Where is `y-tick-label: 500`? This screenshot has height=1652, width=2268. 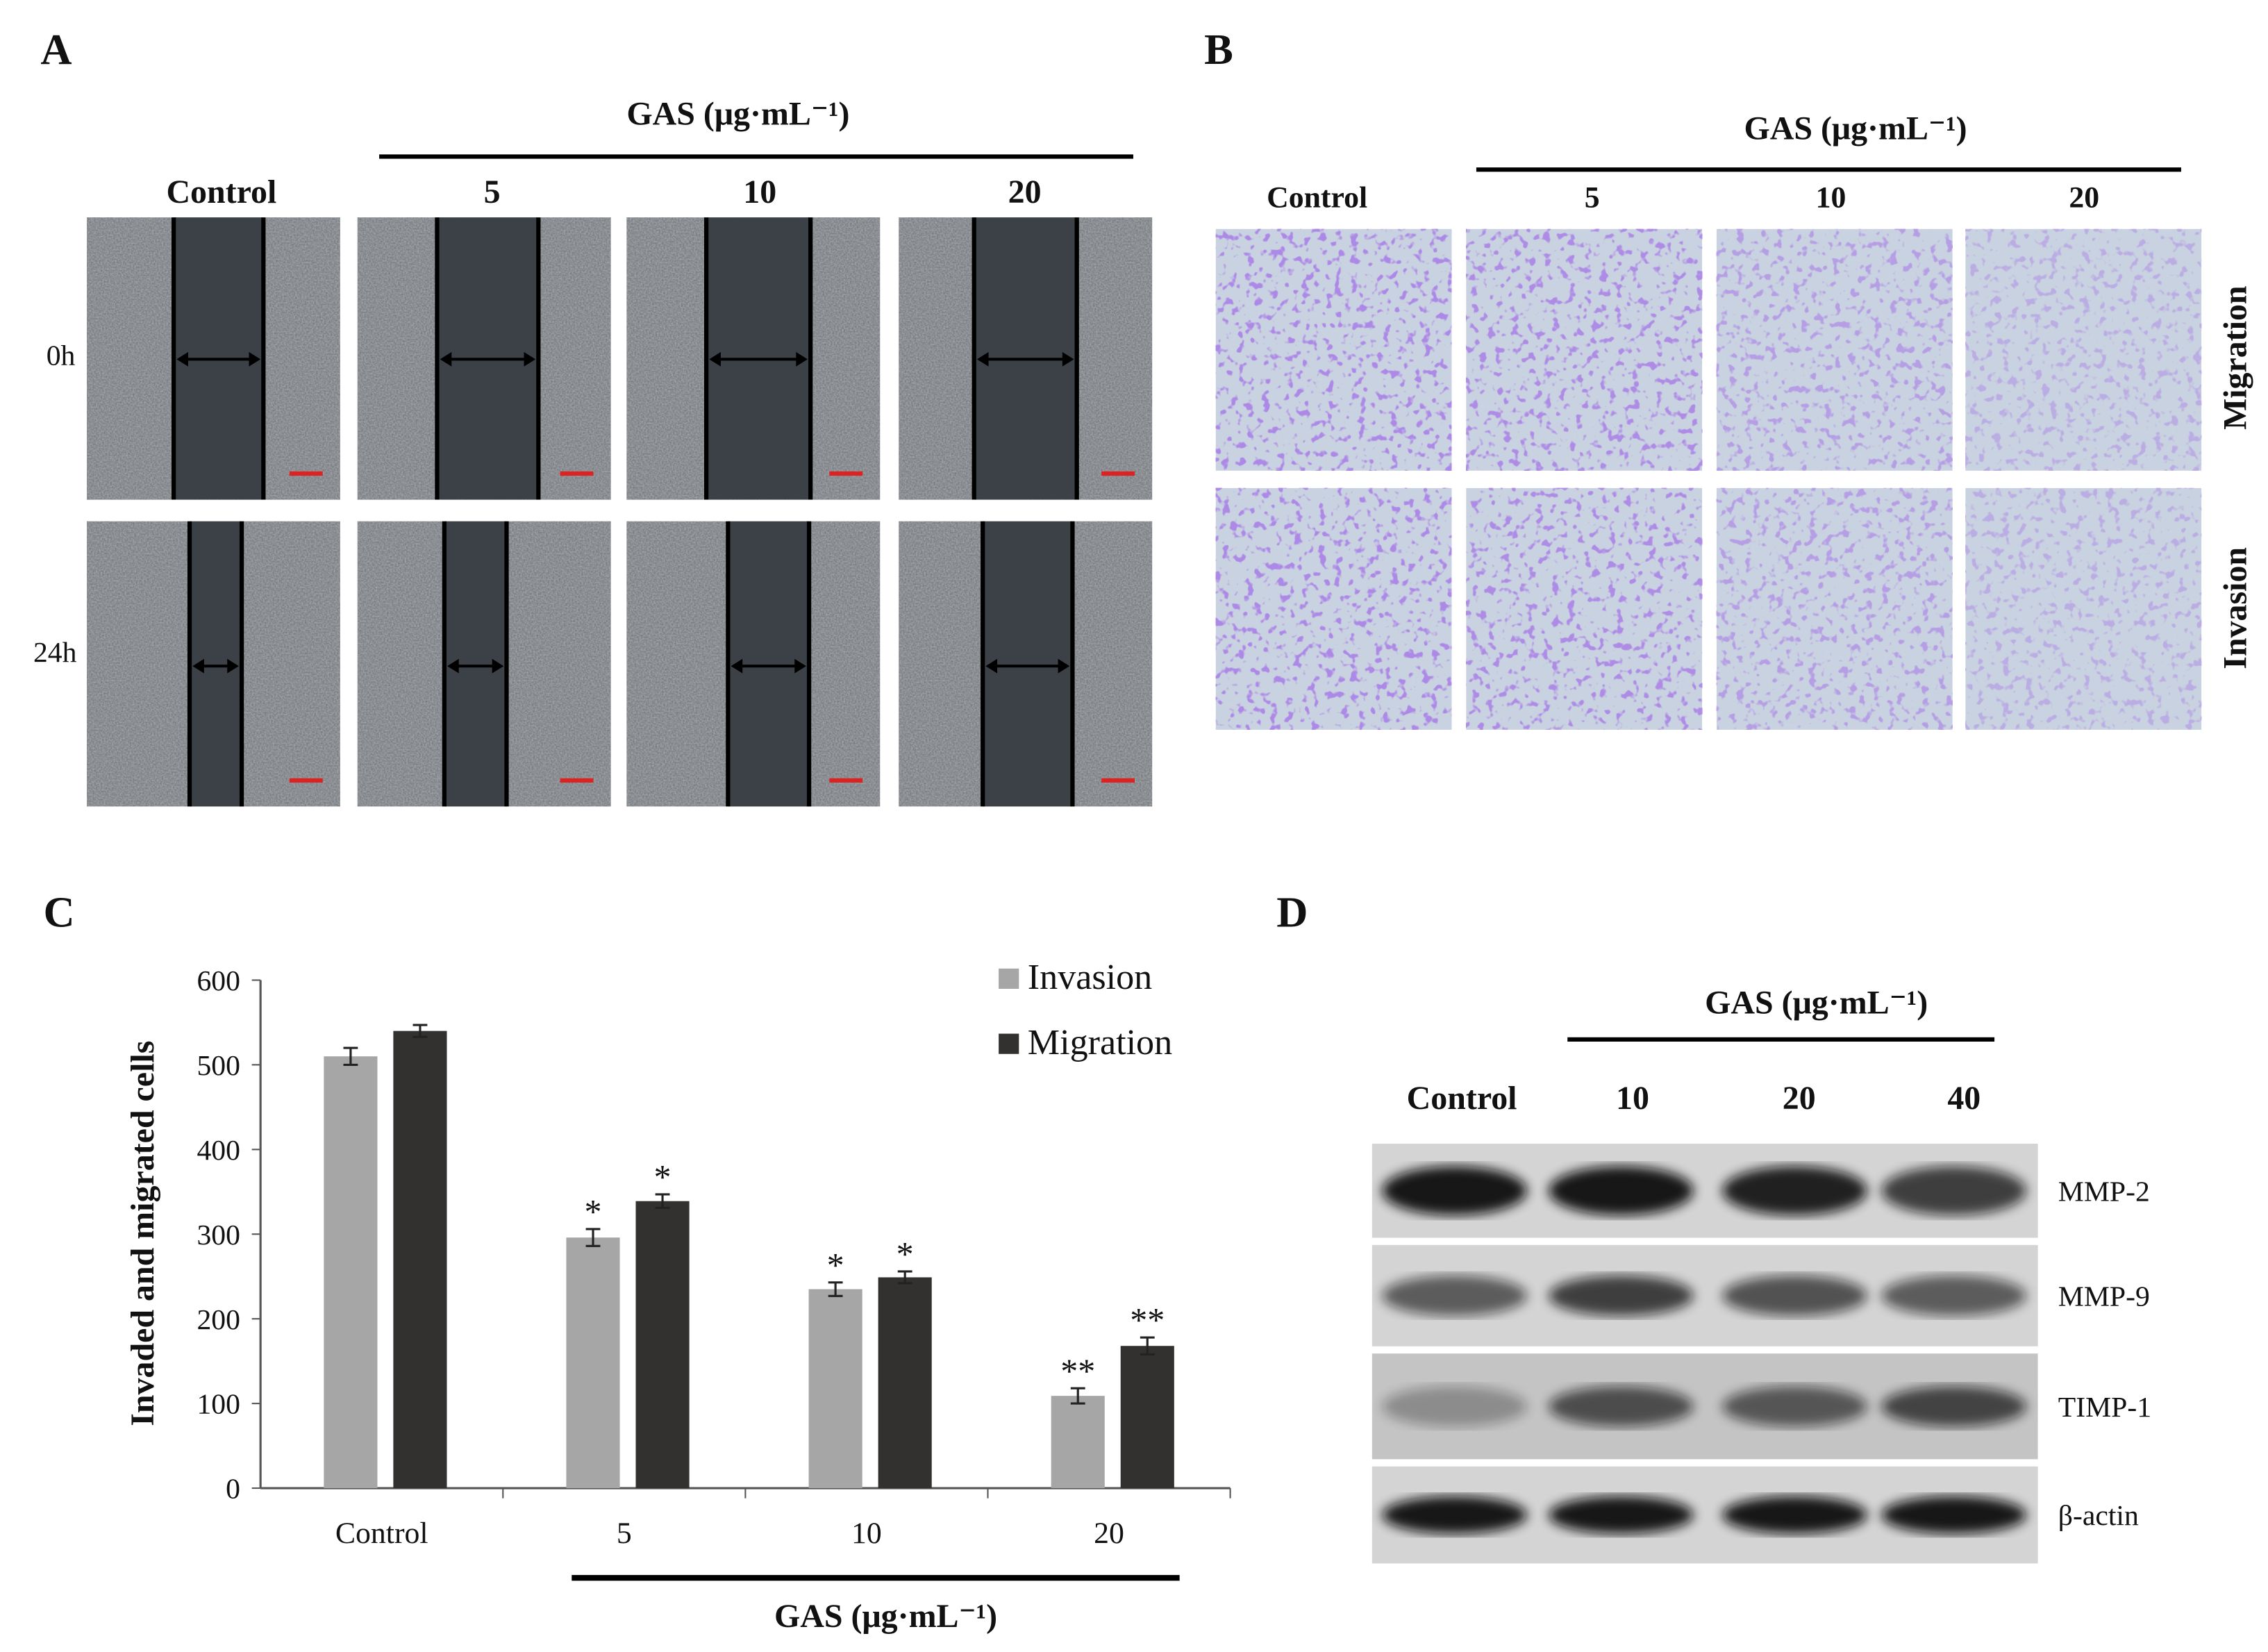
y-tick-label: 500 is located at coordinates (218, 1066).